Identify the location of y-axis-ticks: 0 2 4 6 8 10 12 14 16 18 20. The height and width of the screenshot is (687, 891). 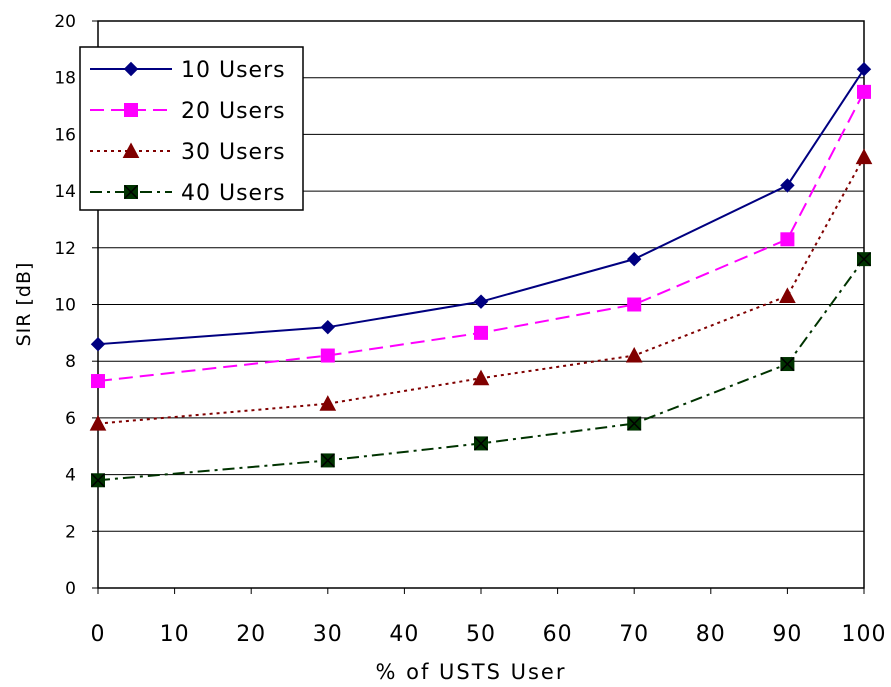
(76, 305).